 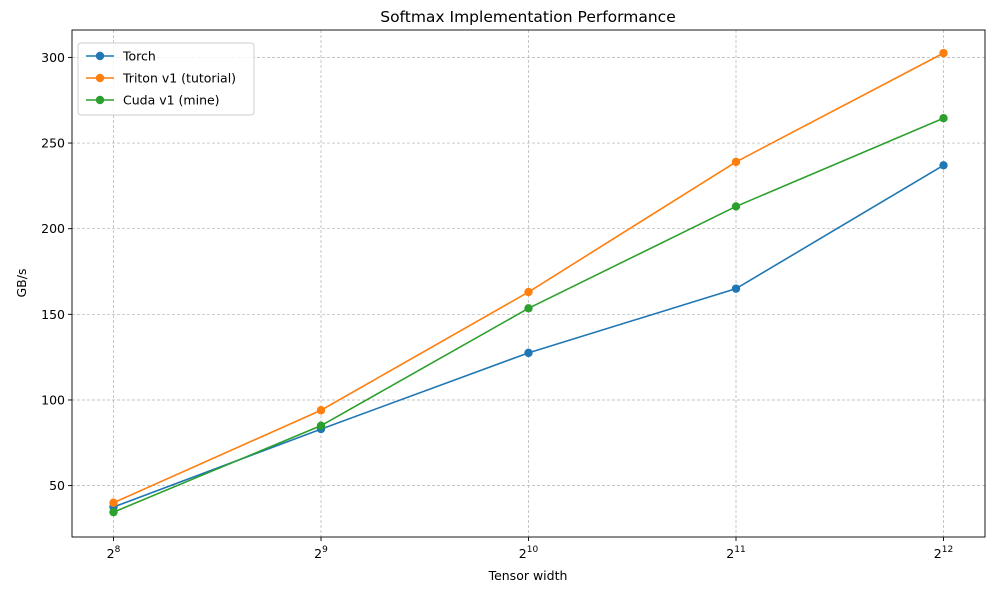 I want to click on legend-label: Triton v1 (tutorial), so click(x=179, y=78).